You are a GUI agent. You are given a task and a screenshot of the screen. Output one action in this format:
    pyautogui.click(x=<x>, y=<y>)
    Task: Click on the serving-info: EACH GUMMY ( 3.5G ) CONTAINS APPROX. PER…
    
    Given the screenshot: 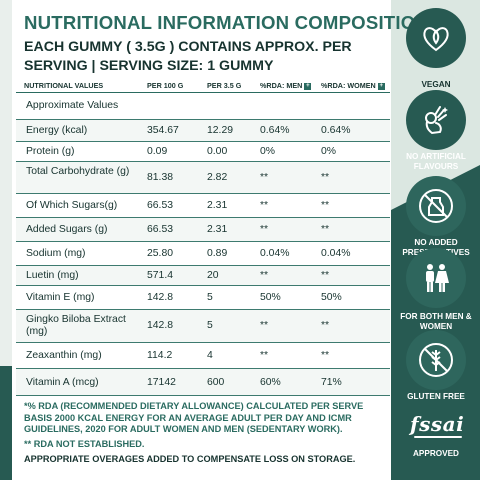 What is the action you would take?
    pyautogui.click(x=205, y=57)
    